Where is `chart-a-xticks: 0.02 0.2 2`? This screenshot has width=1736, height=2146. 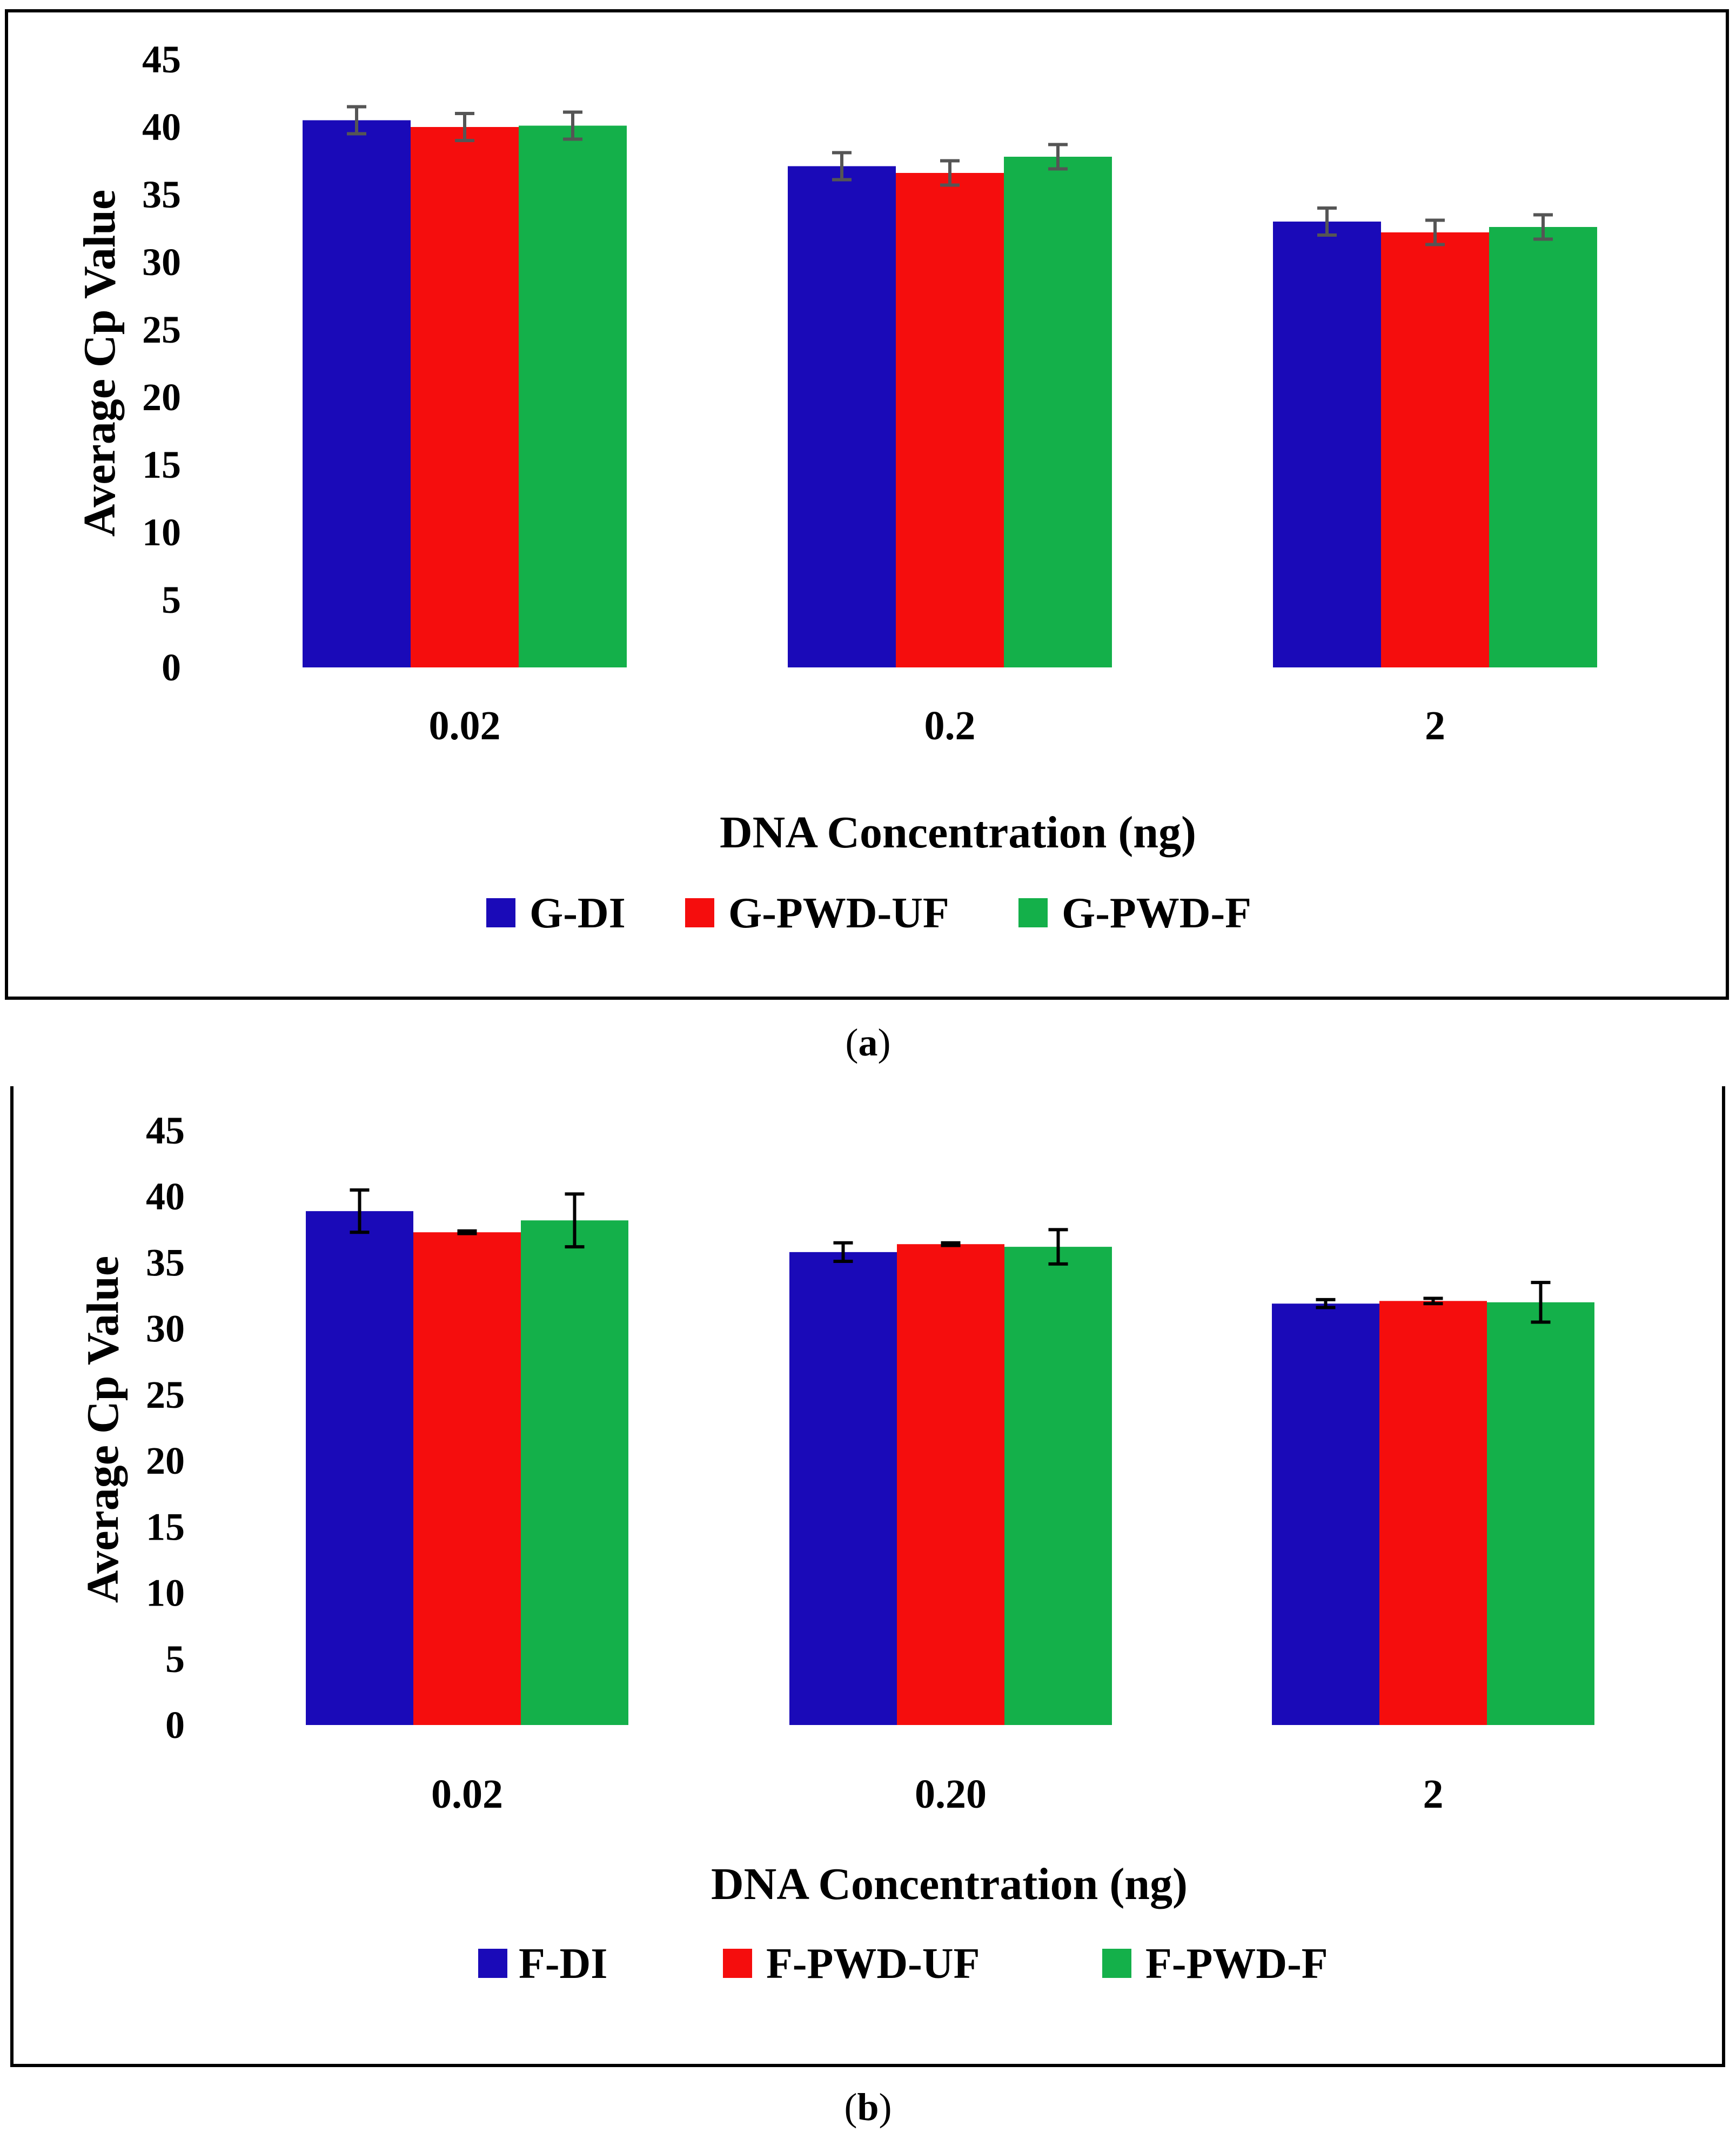
chart-a-xticks: 0.02 0.2 2 is located at coordinates (938, 726).